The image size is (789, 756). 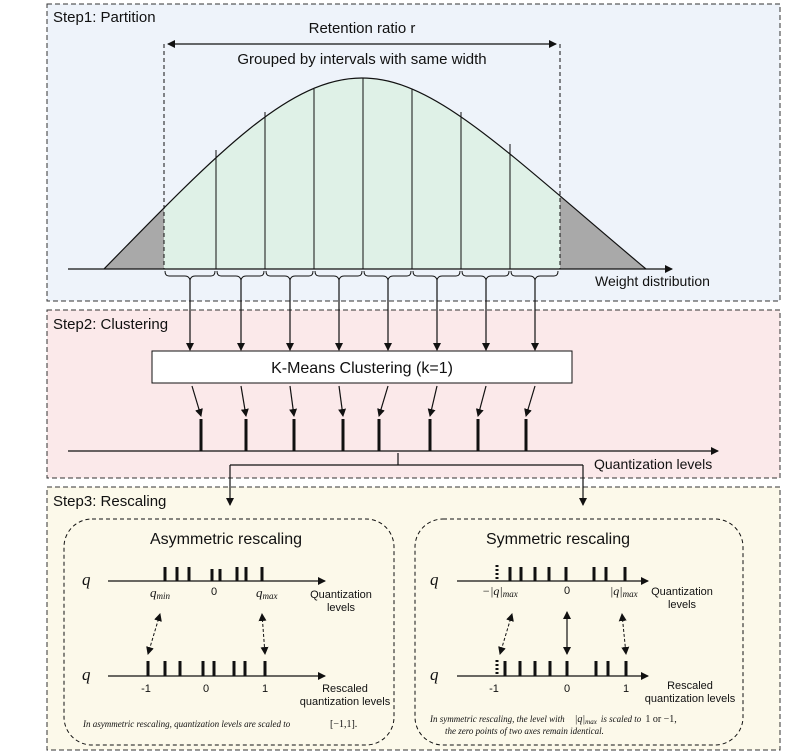 What do you see at coordinates (341, 595) in the screenshot?
I see `asym-quant-label-1: Quantization` at bounding box center [341, 595].